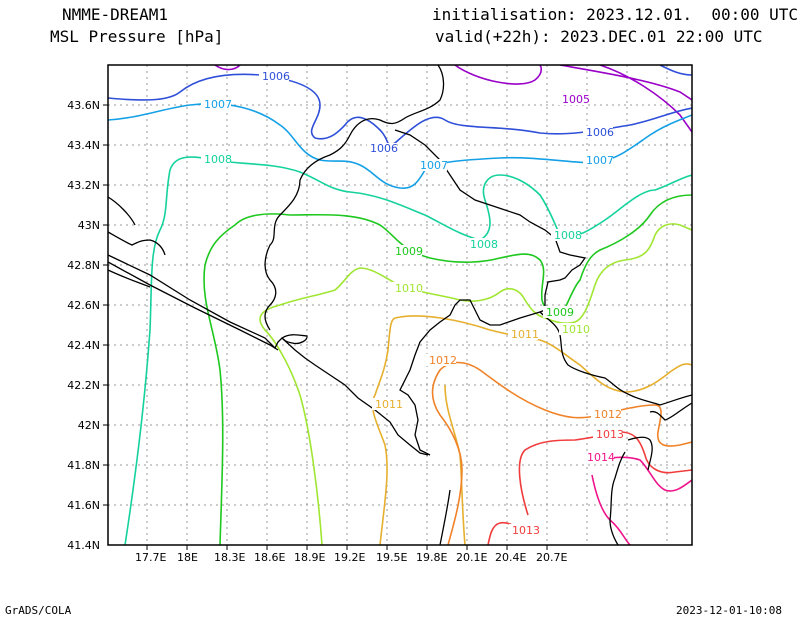 The height and width of the screenshot is (618, 800). I want to click on lon-label-9: 20.4E, so click(510, 557).